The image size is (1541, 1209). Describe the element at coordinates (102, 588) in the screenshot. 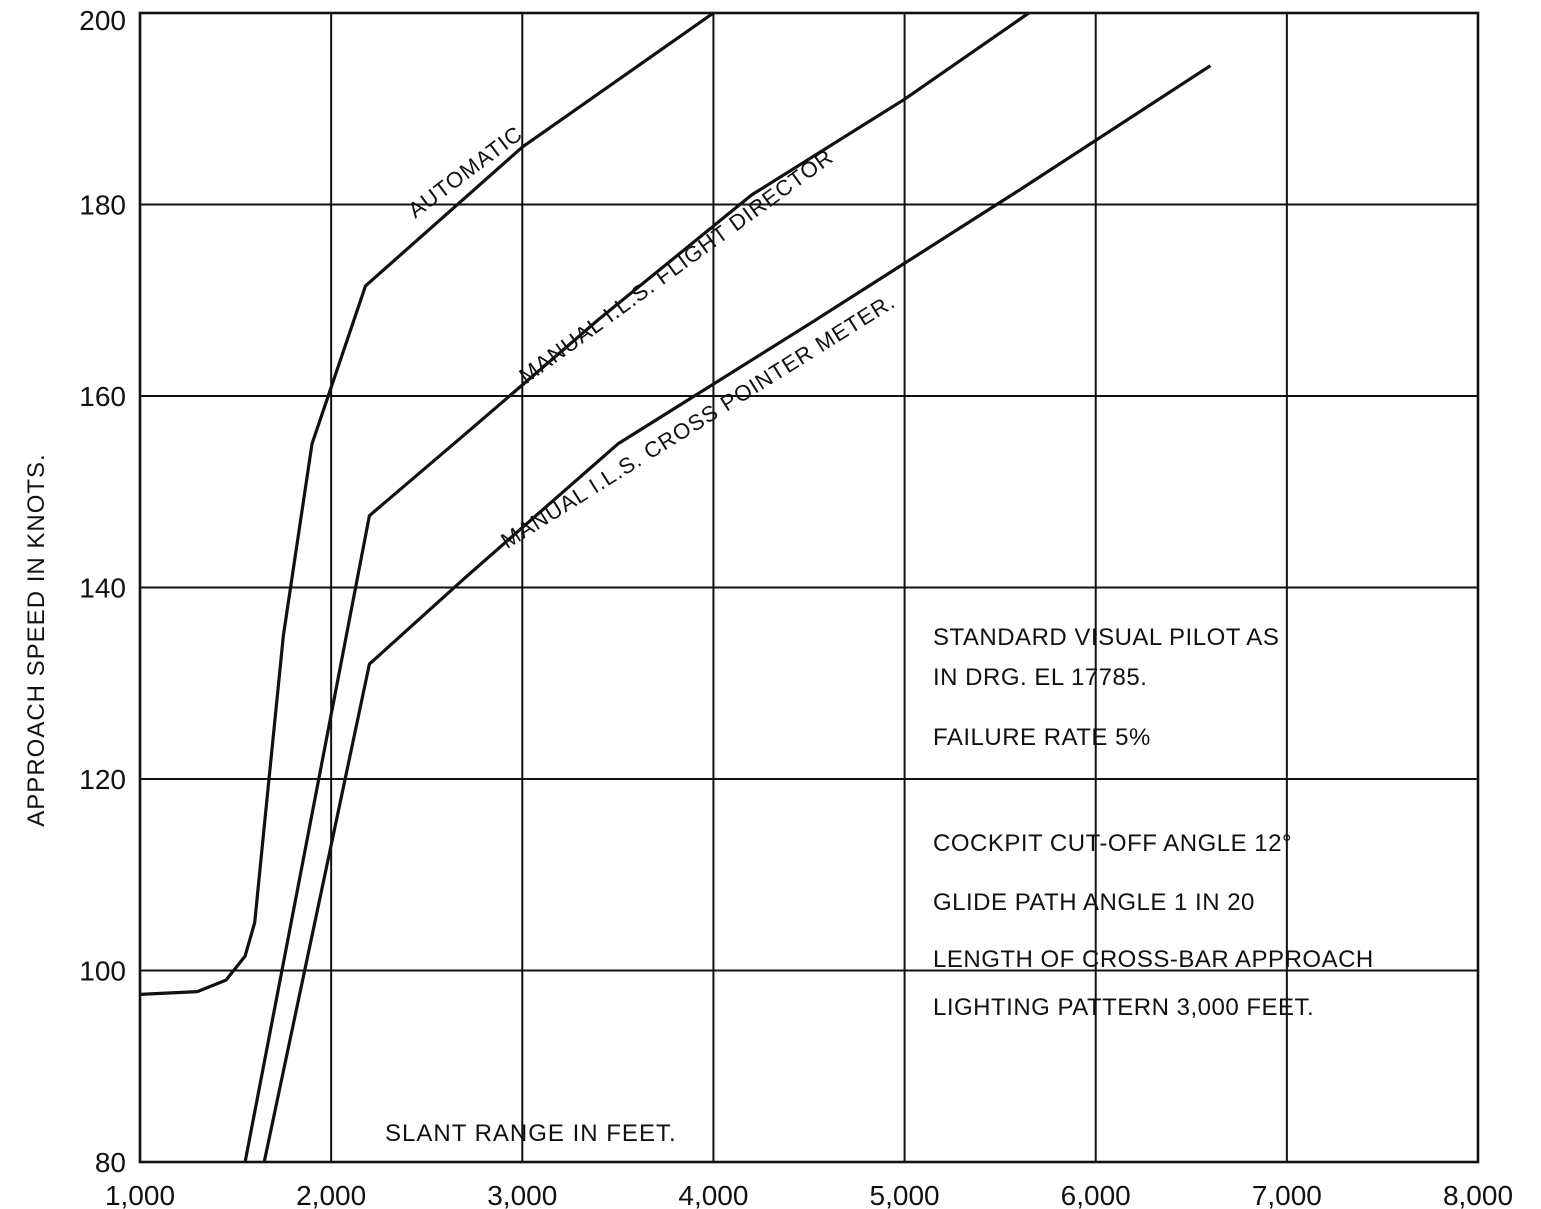

I see `y-tick-label: 140` at that location.